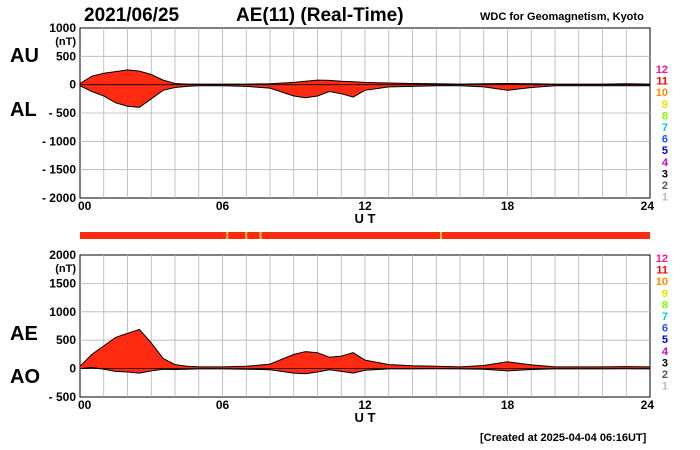  Describe the element at coordinates (365, 77) in the screenshot. I see `series-line-au` at that location.